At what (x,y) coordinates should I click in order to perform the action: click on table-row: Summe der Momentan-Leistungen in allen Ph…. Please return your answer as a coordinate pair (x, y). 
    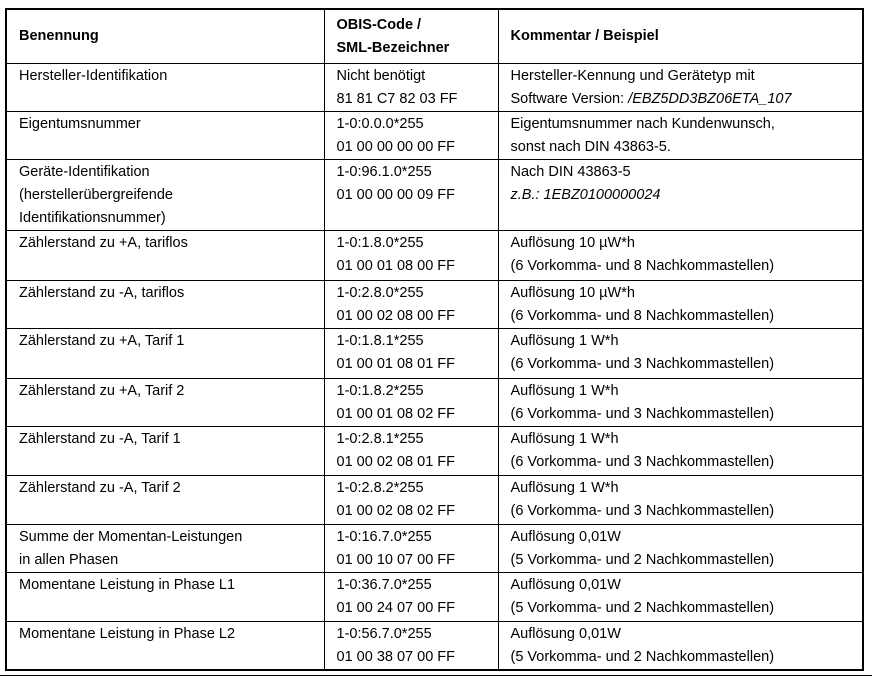
    Looking at the image, I should click on (434, 548).